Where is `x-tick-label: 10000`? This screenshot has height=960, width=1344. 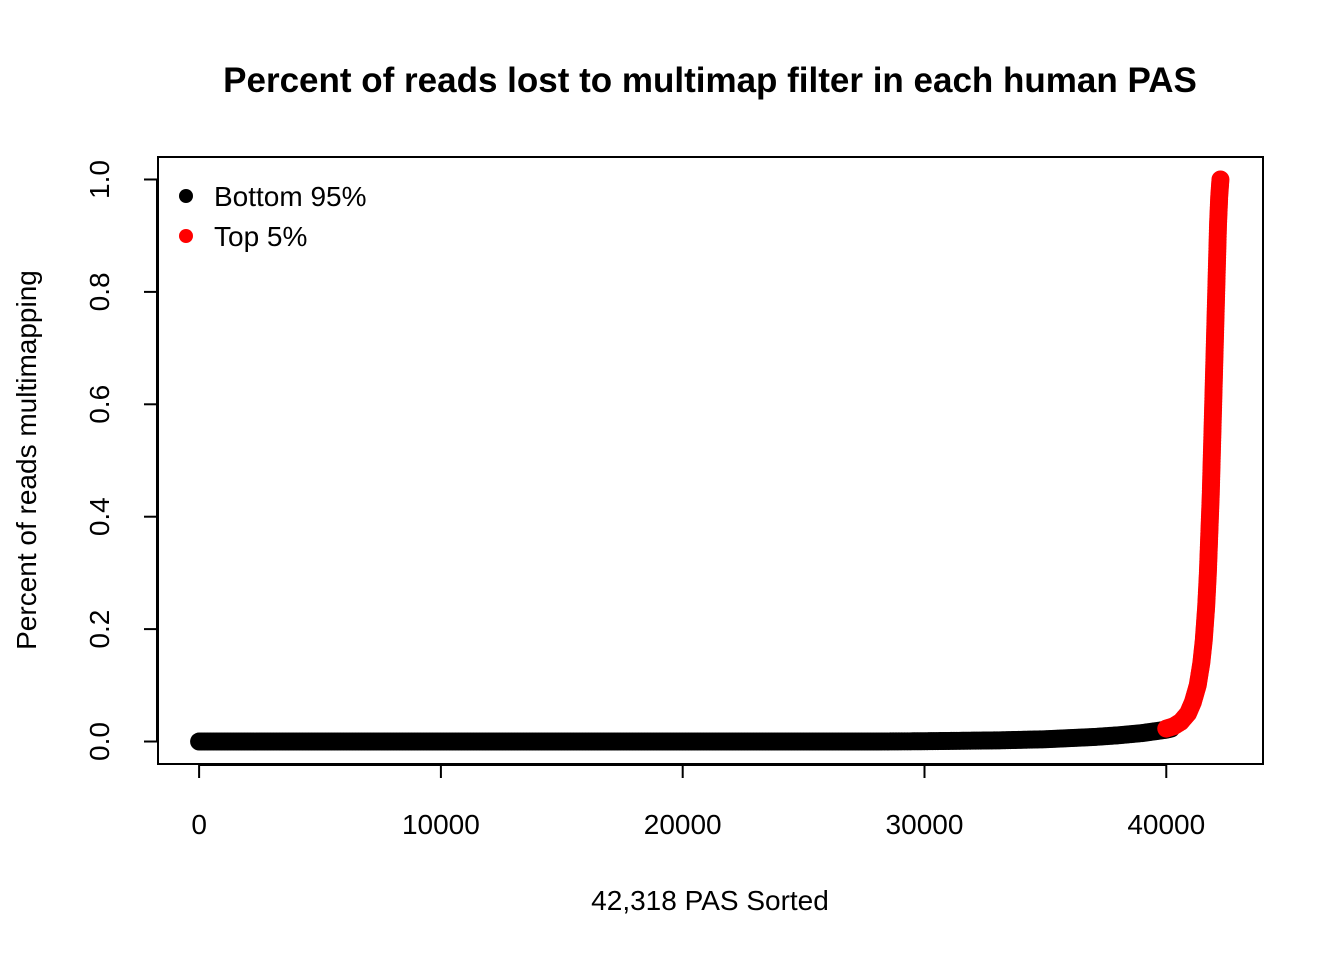
x-tick-label: 10000 is located at coordinates (441, 824).